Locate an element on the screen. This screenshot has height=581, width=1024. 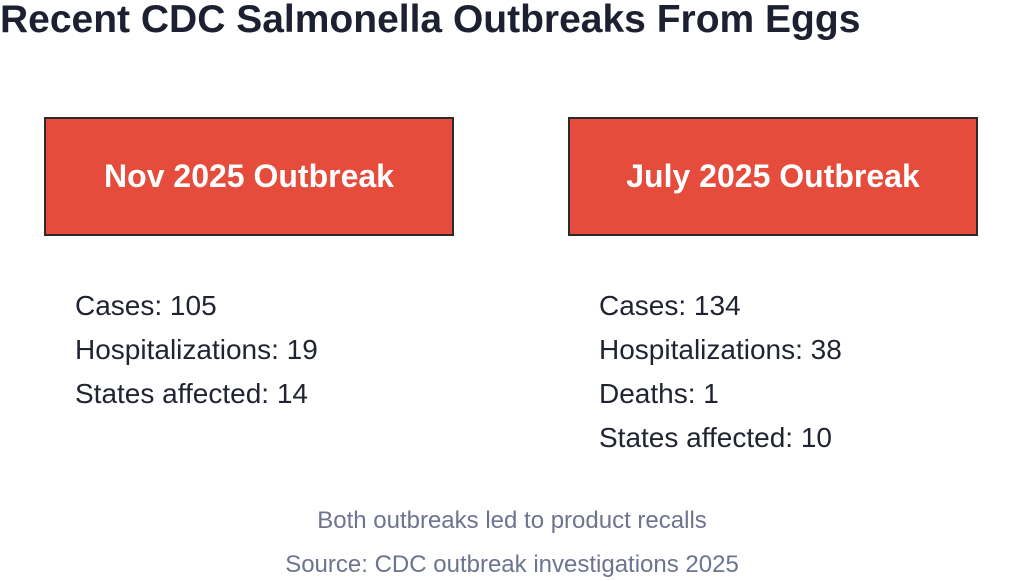
stat-line: Hospitalizations: 19 is located at coordinates (196, 349).